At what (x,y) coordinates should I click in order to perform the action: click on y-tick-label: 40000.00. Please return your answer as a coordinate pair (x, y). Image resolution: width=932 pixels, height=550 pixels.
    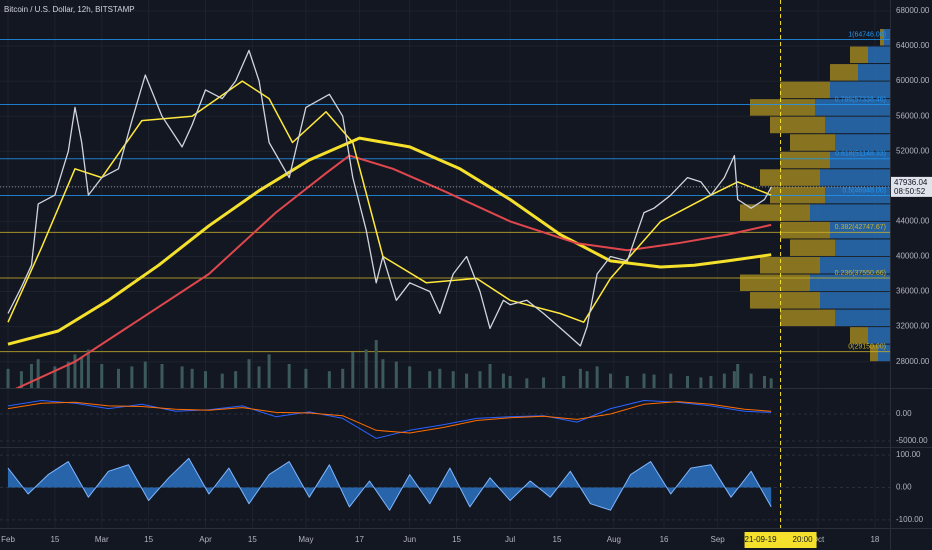
    Looking at the image, I should click on (913, 256).